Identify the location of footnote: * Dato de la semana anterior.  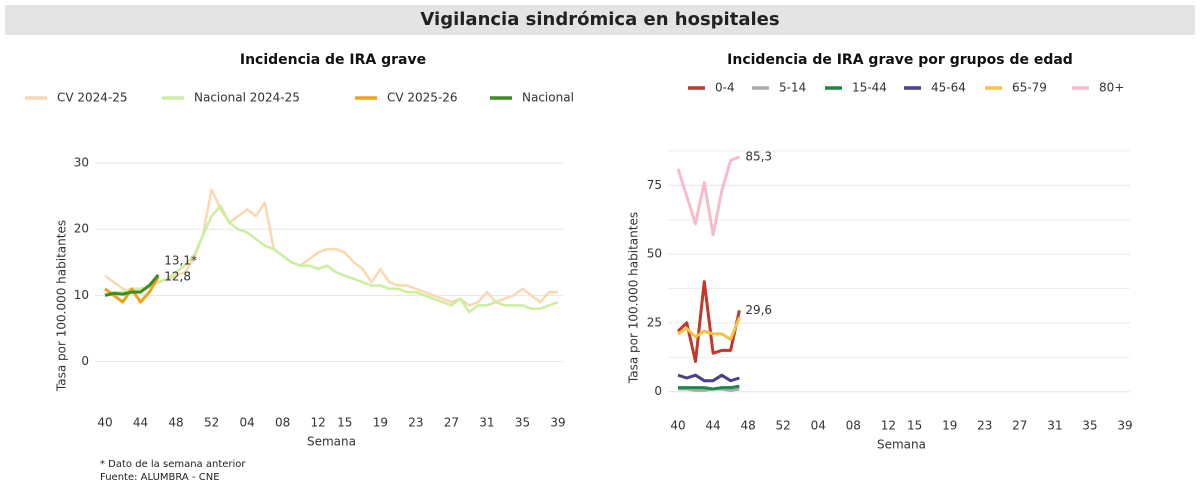
(173, 464).